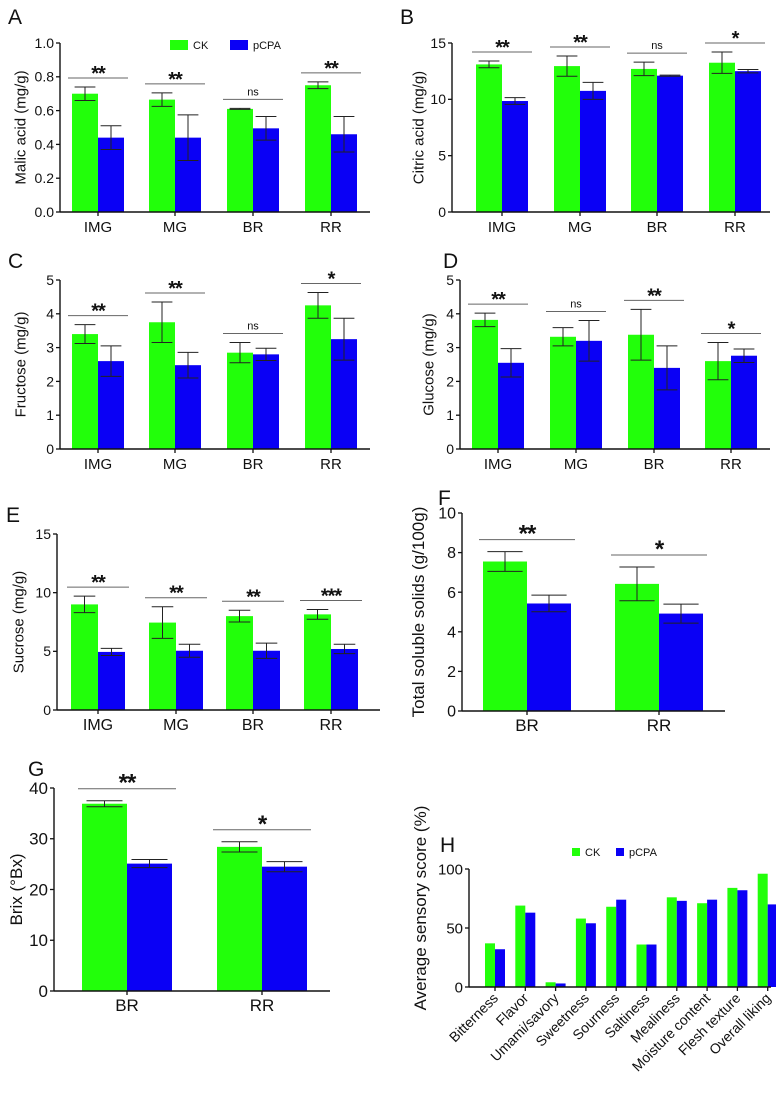 The height and width of the screenshot is (1098, 776). What do you see at coordinates (239, 45) in the screenshot?
I see `legend-swatch-pcpa` at bounding box center [239, 45].